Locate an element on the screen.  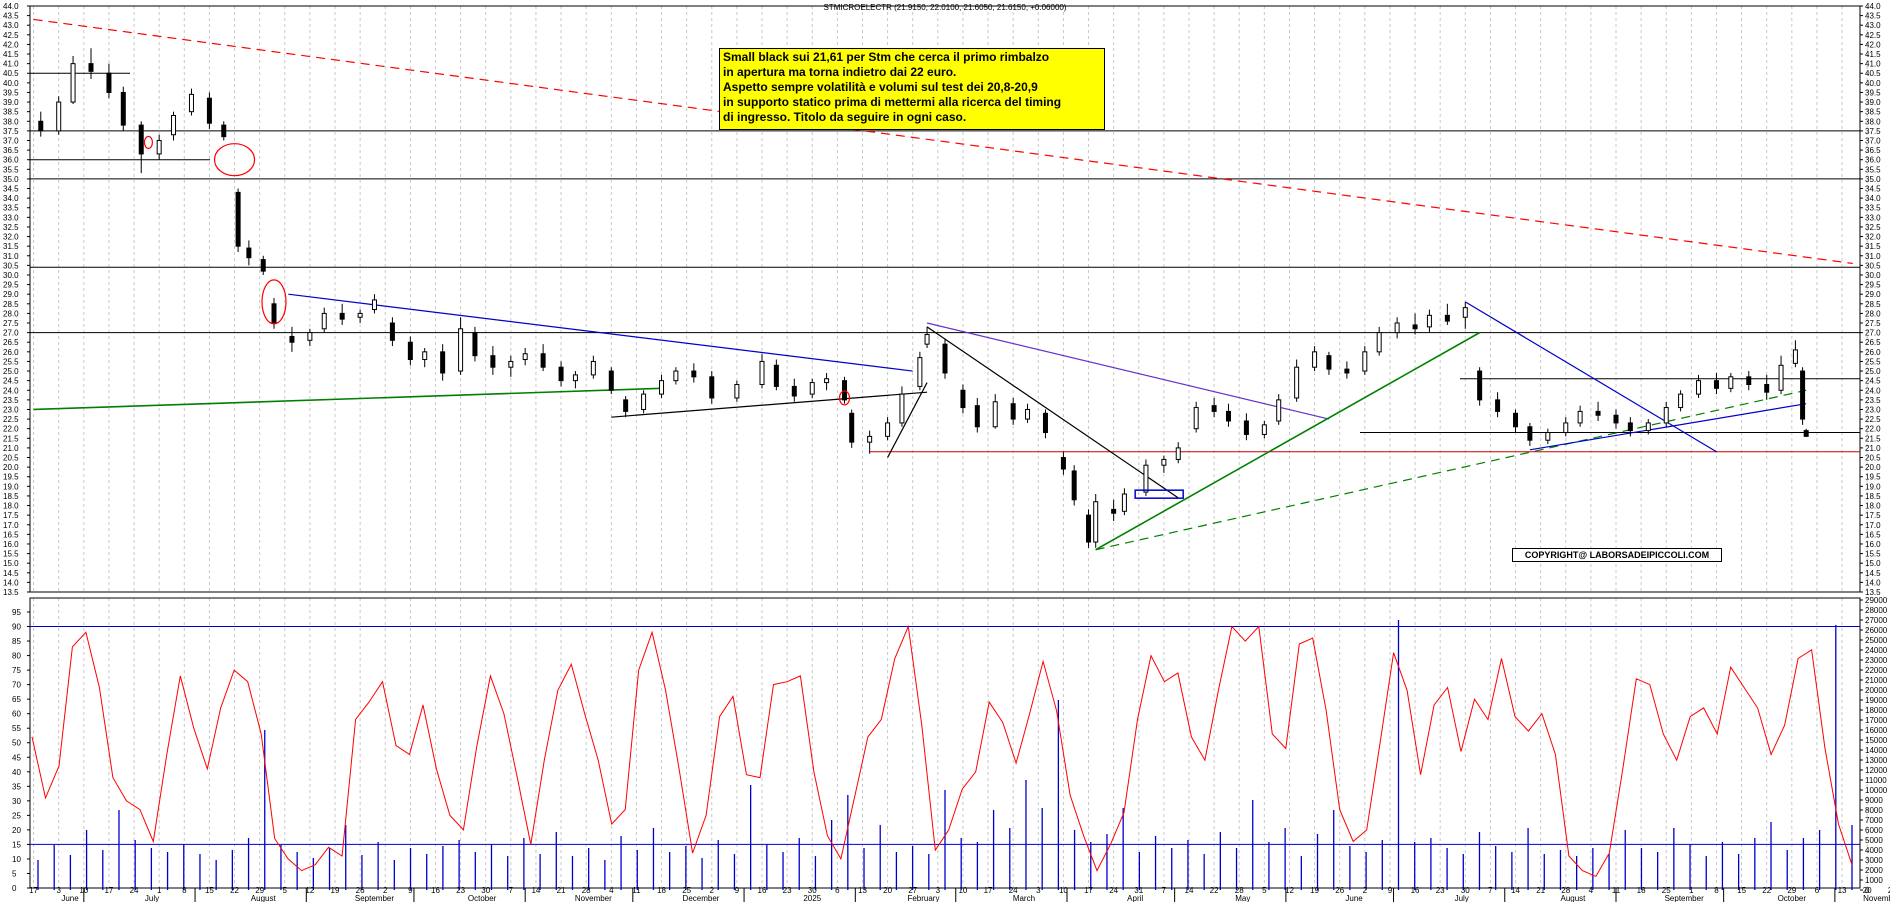
x-tick-label: 30 is located at coordinates (485, 890).